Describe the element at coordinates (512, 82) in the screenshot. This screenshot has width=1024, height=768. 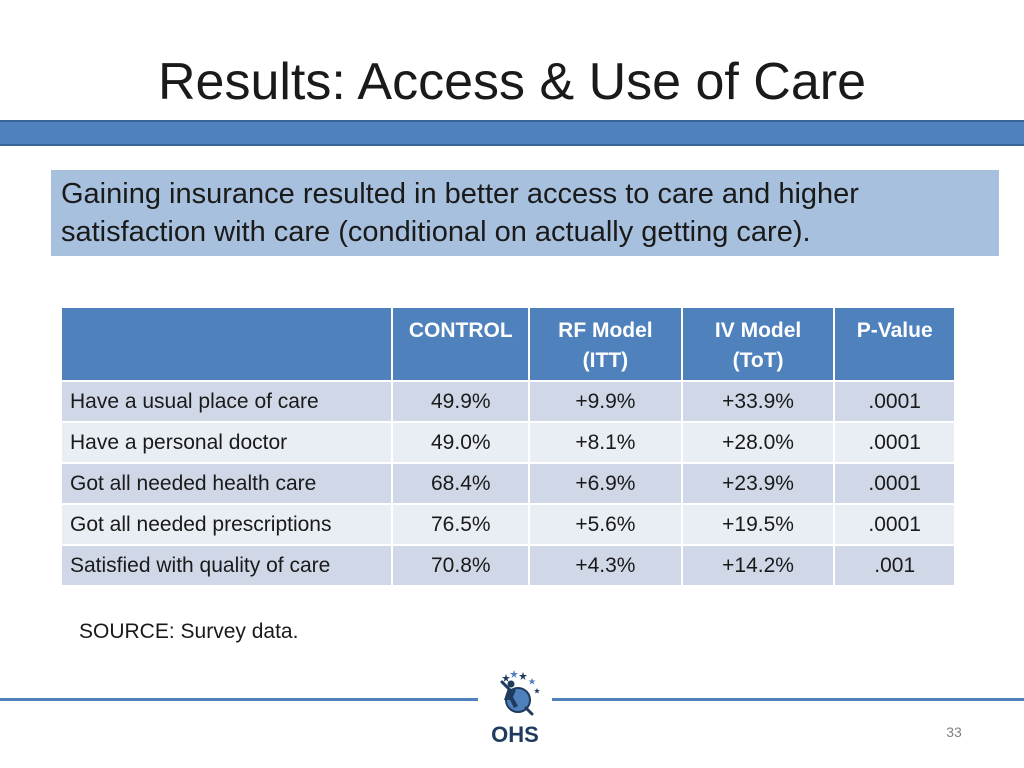
I see `slide-title: Results: Access & Use of Care` at that location.